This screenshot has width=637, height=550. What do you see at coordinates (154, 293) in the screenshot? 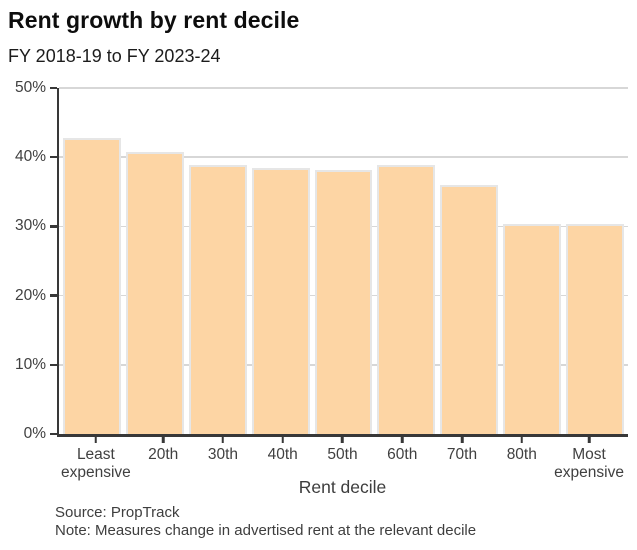
I see `bar-20th` at bounding box center [154, 293].